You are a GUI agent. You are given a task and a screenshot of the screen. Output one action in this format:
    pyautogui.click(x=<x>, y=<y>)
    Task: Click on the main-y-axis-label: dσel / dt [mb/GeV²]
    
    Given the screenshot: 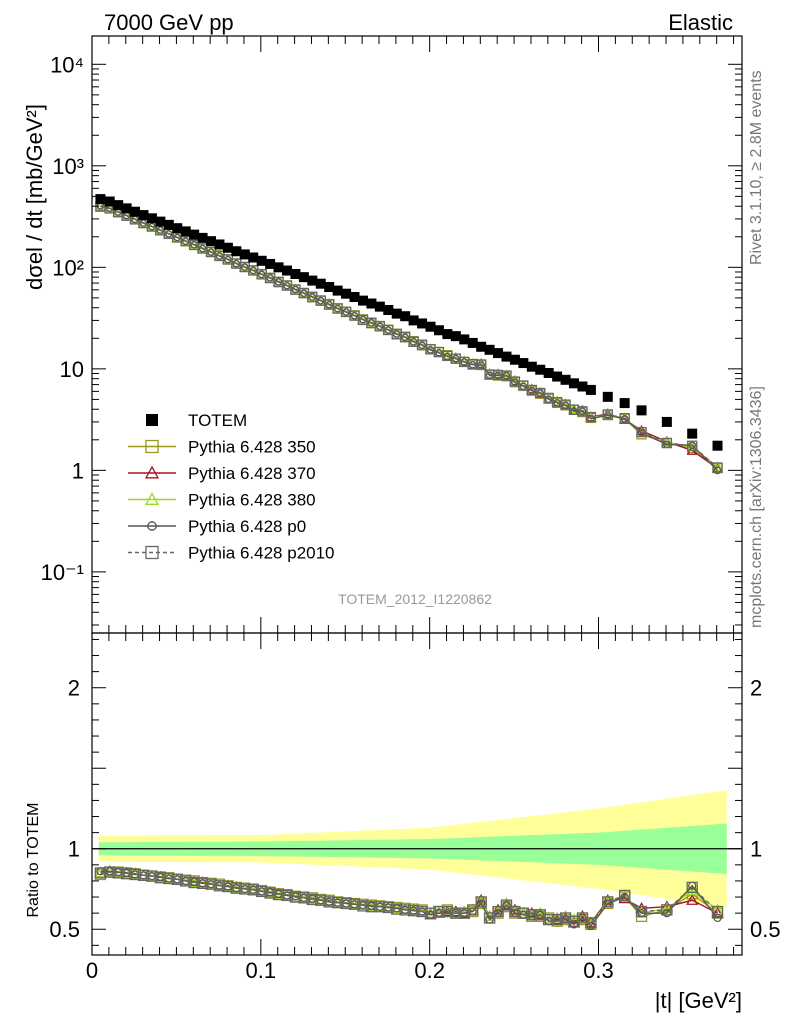 What is the action you would take?
    pyautogui.click(x=34, y=197)
    